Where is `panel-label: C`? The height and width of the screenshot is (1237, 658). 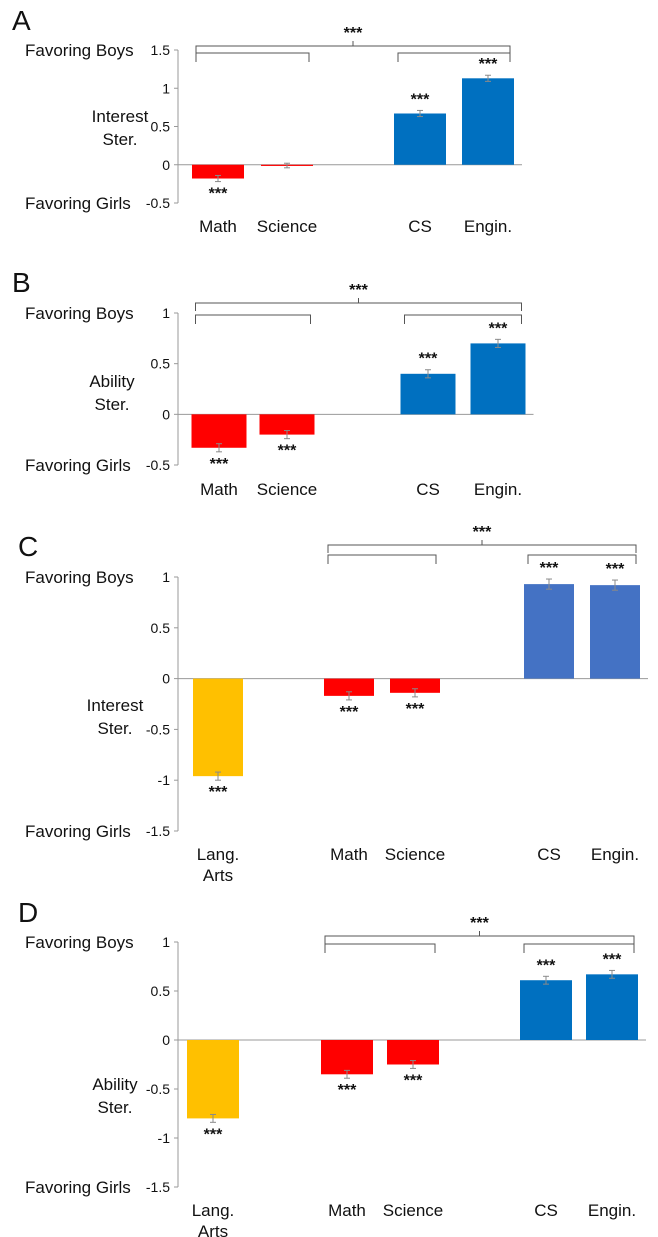
panel-label: C is located at coordinates (28, 546).